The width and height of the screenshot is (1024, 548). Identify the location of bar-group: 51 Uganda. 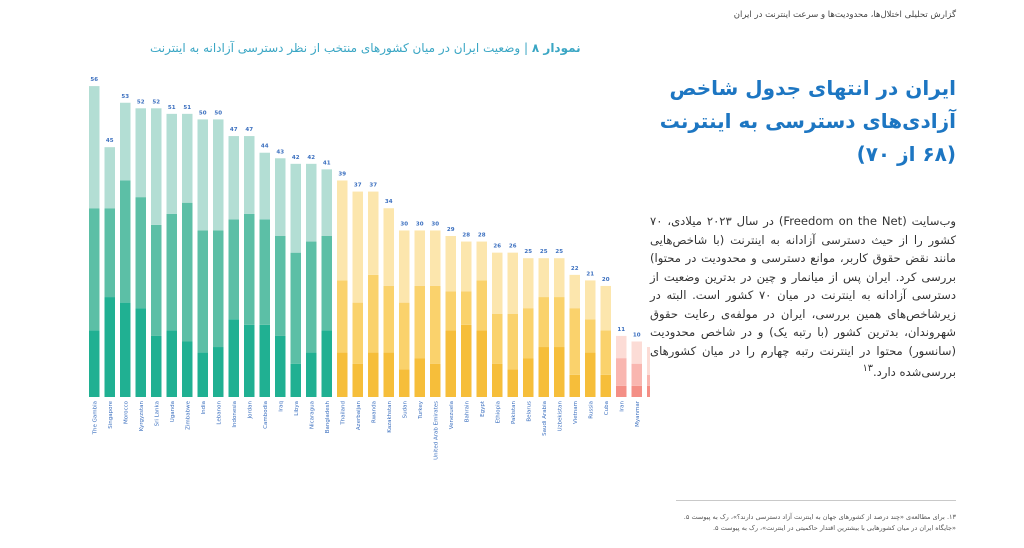
(171, 263).